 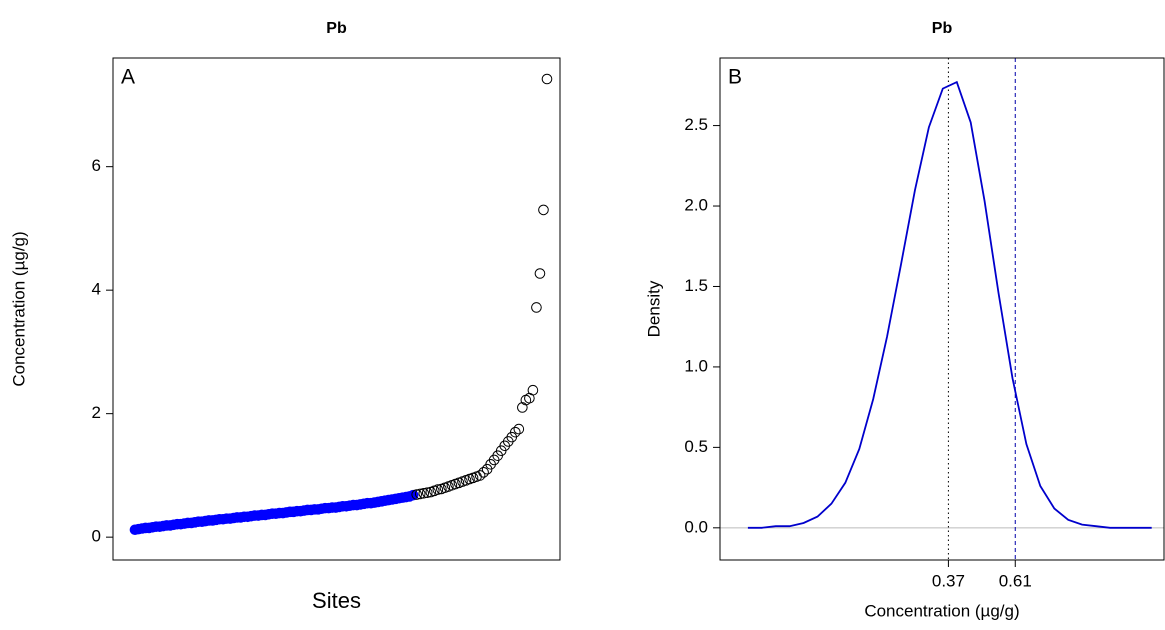 What do you see at coordinates (336, 600) in the screenshot?
I see `x-axis-label: Sites` at bounding box center [336, 600].